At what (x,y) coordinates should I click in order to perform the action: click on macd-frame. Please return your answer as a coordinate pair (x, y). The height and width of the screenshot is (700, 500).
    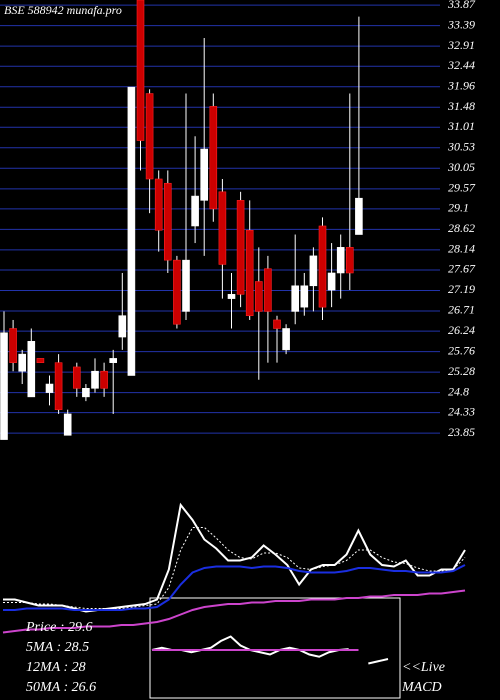
    Looking at the image, I should click on (275, 648).